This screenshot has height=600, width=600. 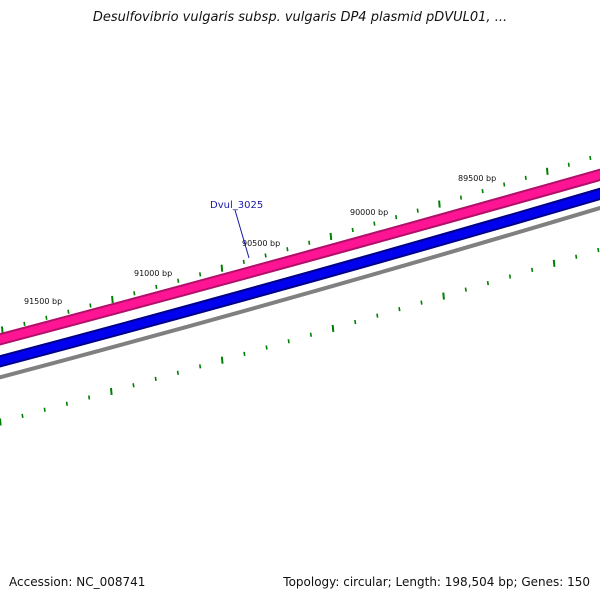 I want to click on gene-label-leader-line, so click(x=242, y=234).